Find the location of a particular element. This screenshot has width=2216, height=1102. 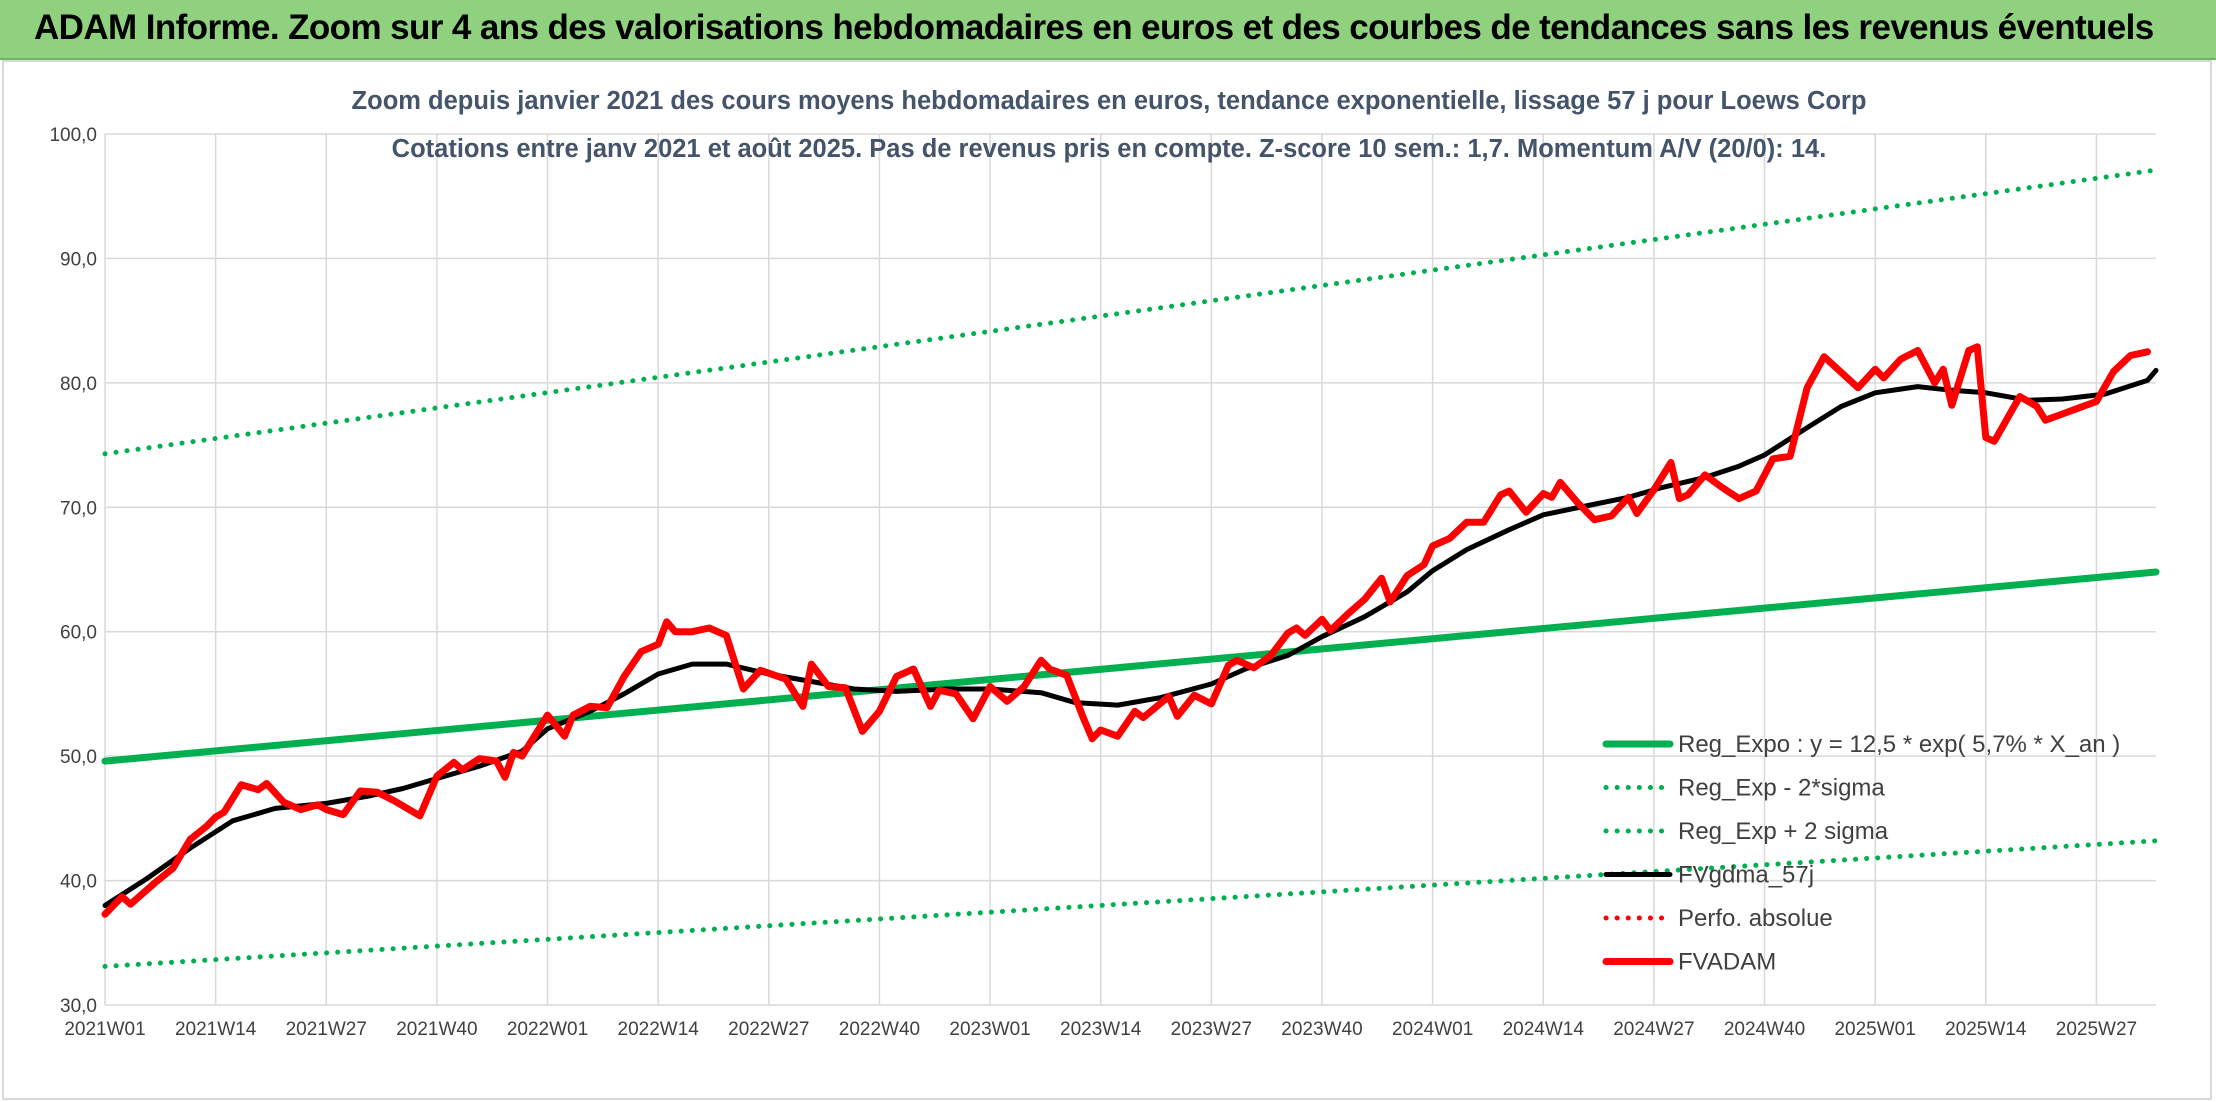

y-tick-label: 50,0 is located at coordinates (78, 757).